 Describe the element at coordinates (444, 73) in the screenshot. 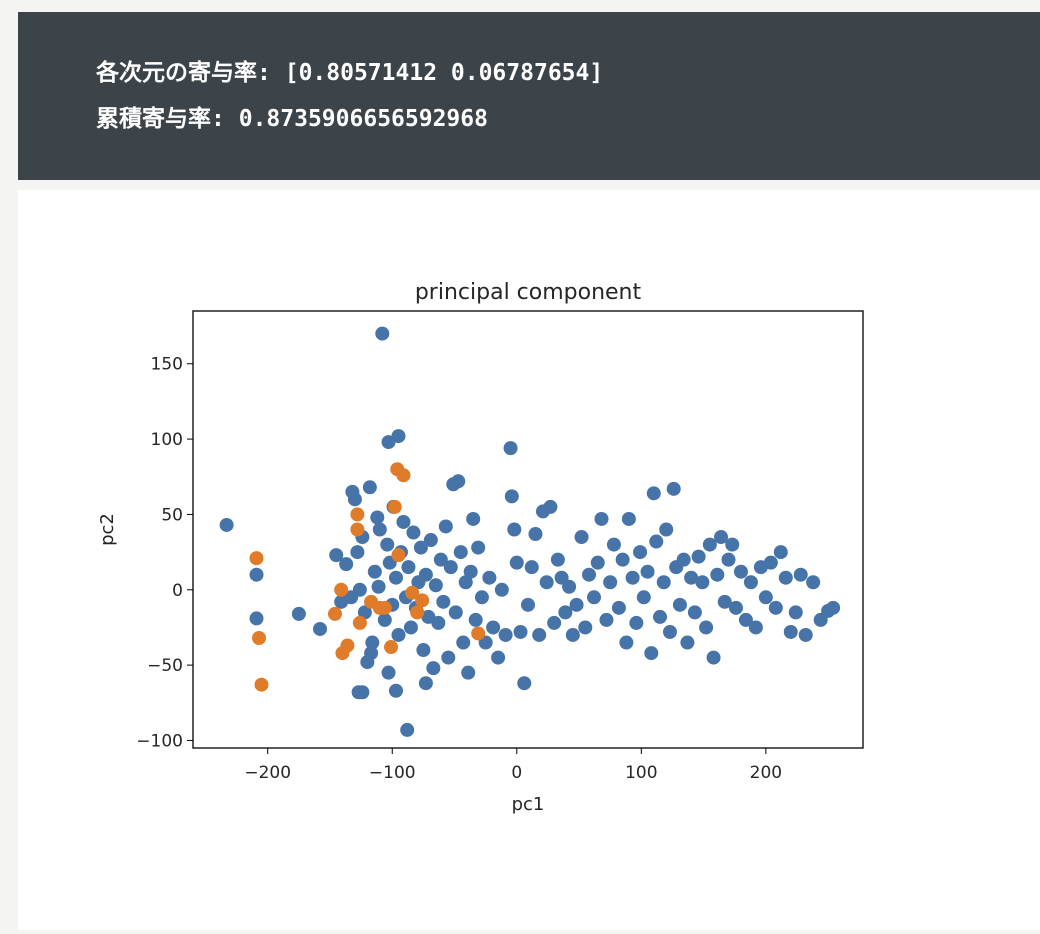

I see `contribution-ratio-value: [0.80571412 0.06787654]` at that location.